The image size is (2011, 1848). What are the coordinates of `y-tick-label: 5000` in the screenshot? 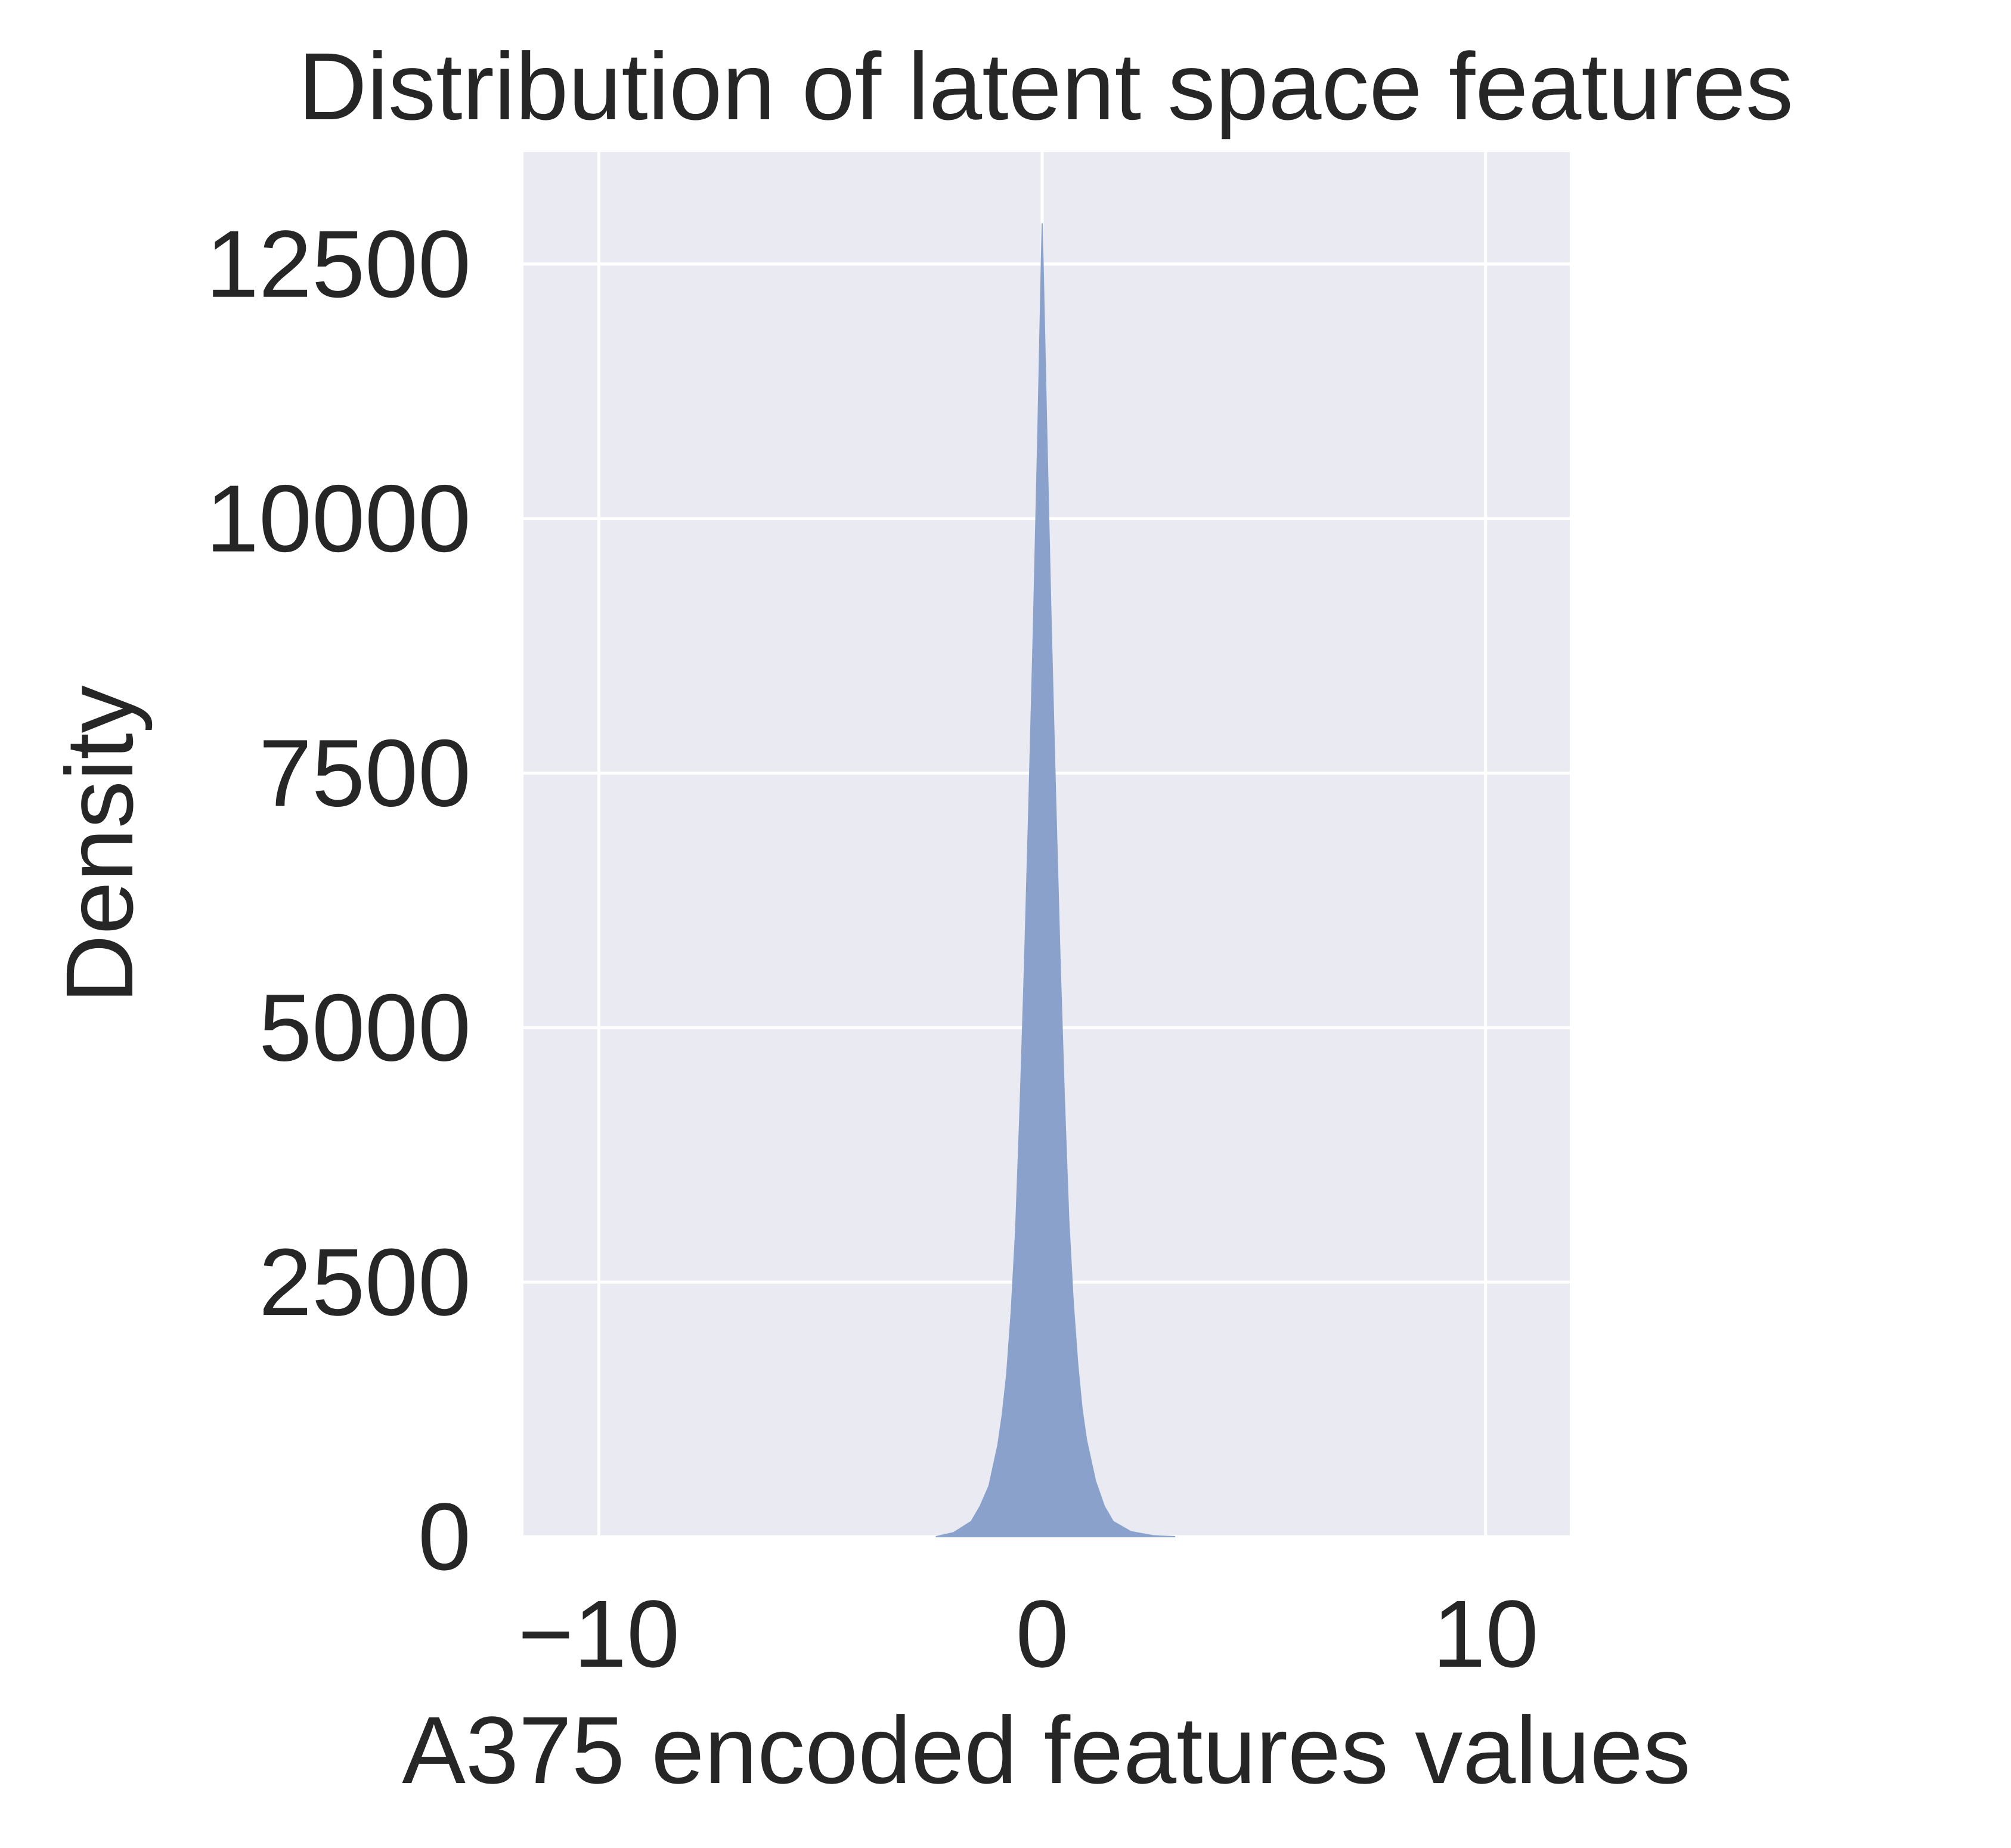 It's located at (365, 1028).